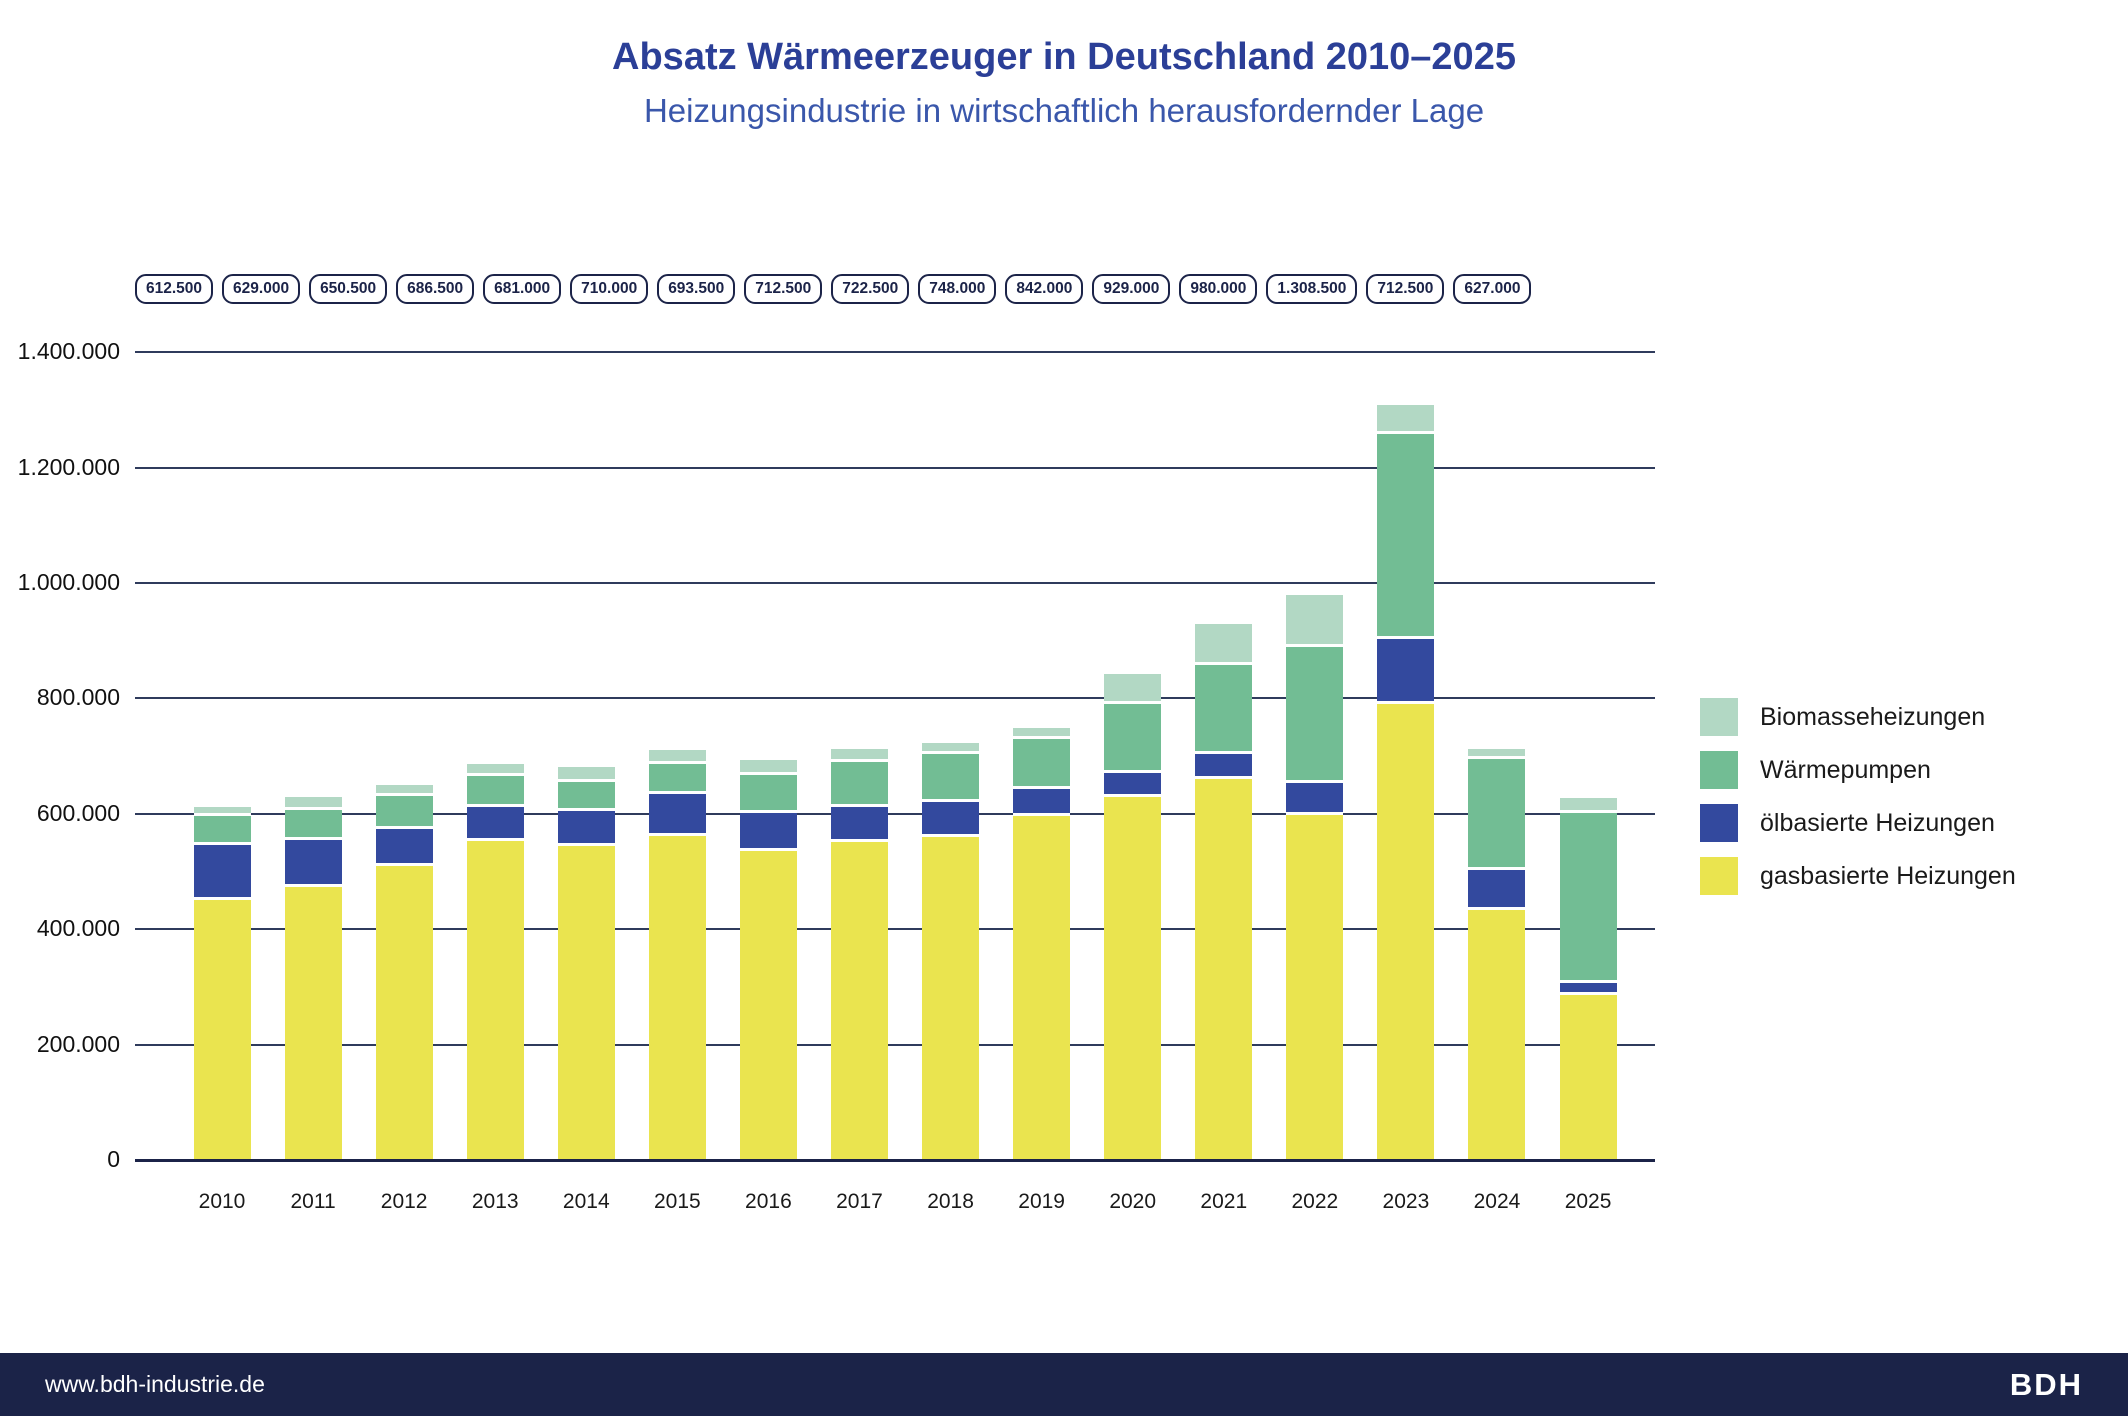  What do you see at coordinates (1588, 898) in the screenshot?
I see `bar-segment-waermepumpen-2025` at bounding box center [1588, 898].